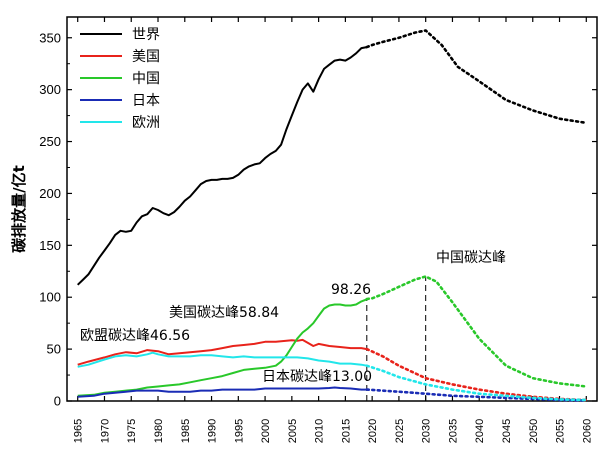 This screenshot has height=467, width=615. What do you see at coordinates (159, 431) in the screenshot?
I see `x-tick-label: 1980` at bounding box center [159, 431].